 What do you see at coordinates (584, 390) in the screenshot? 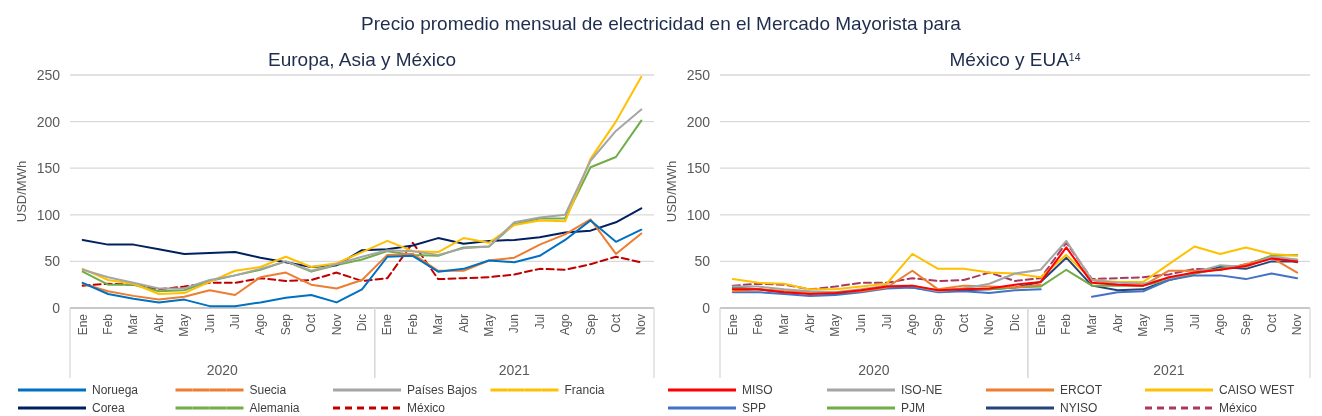
I see `legend-label: Francia` at bounding box center [584, 390].